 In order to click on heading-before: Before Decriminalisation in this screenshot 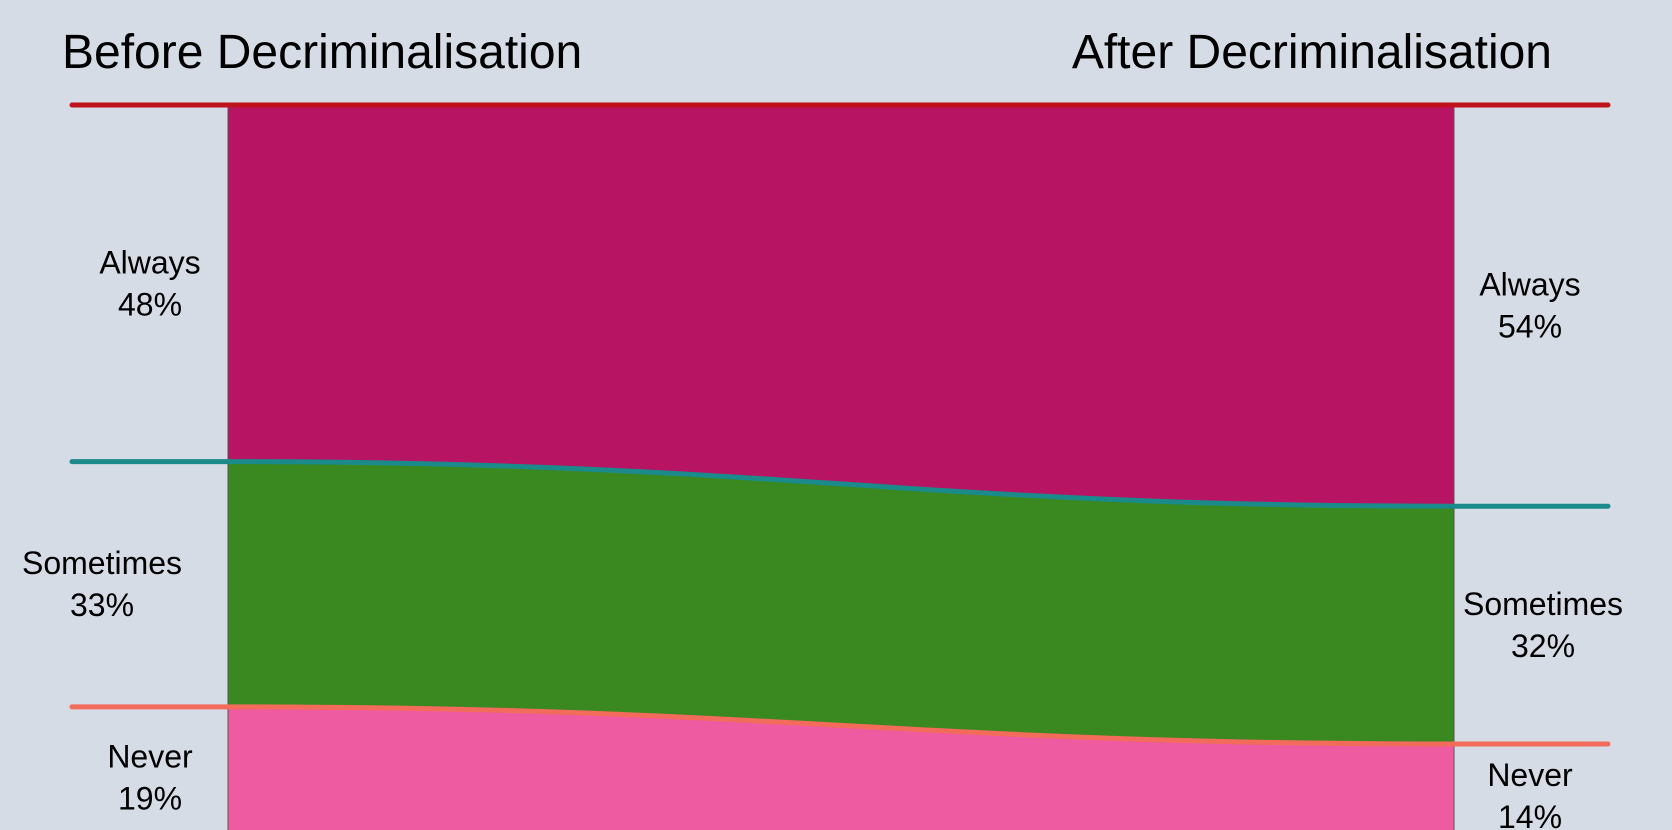, I will do `click(322, 52)`.